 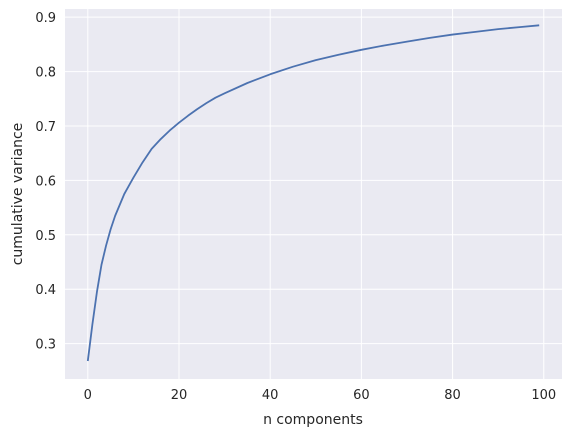 I want to click on y-tick-label: 0.5, so click(x=45, y=236).